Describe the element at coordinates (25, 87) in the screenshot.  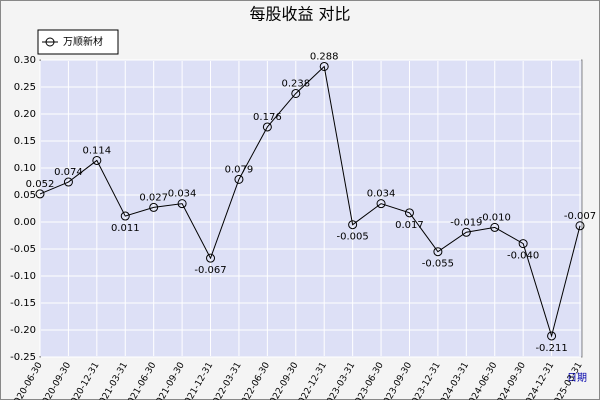
I see `y-tick-label: 0.25` at that location.